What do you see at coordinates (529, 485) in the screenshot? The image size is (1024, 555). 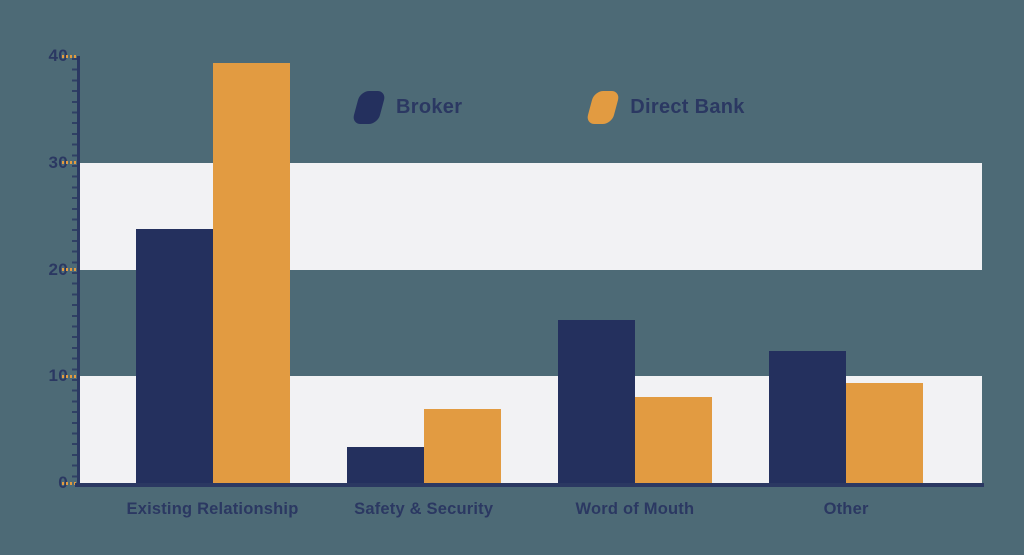 I see `x-axis-line` at bounding box center [529, 485].